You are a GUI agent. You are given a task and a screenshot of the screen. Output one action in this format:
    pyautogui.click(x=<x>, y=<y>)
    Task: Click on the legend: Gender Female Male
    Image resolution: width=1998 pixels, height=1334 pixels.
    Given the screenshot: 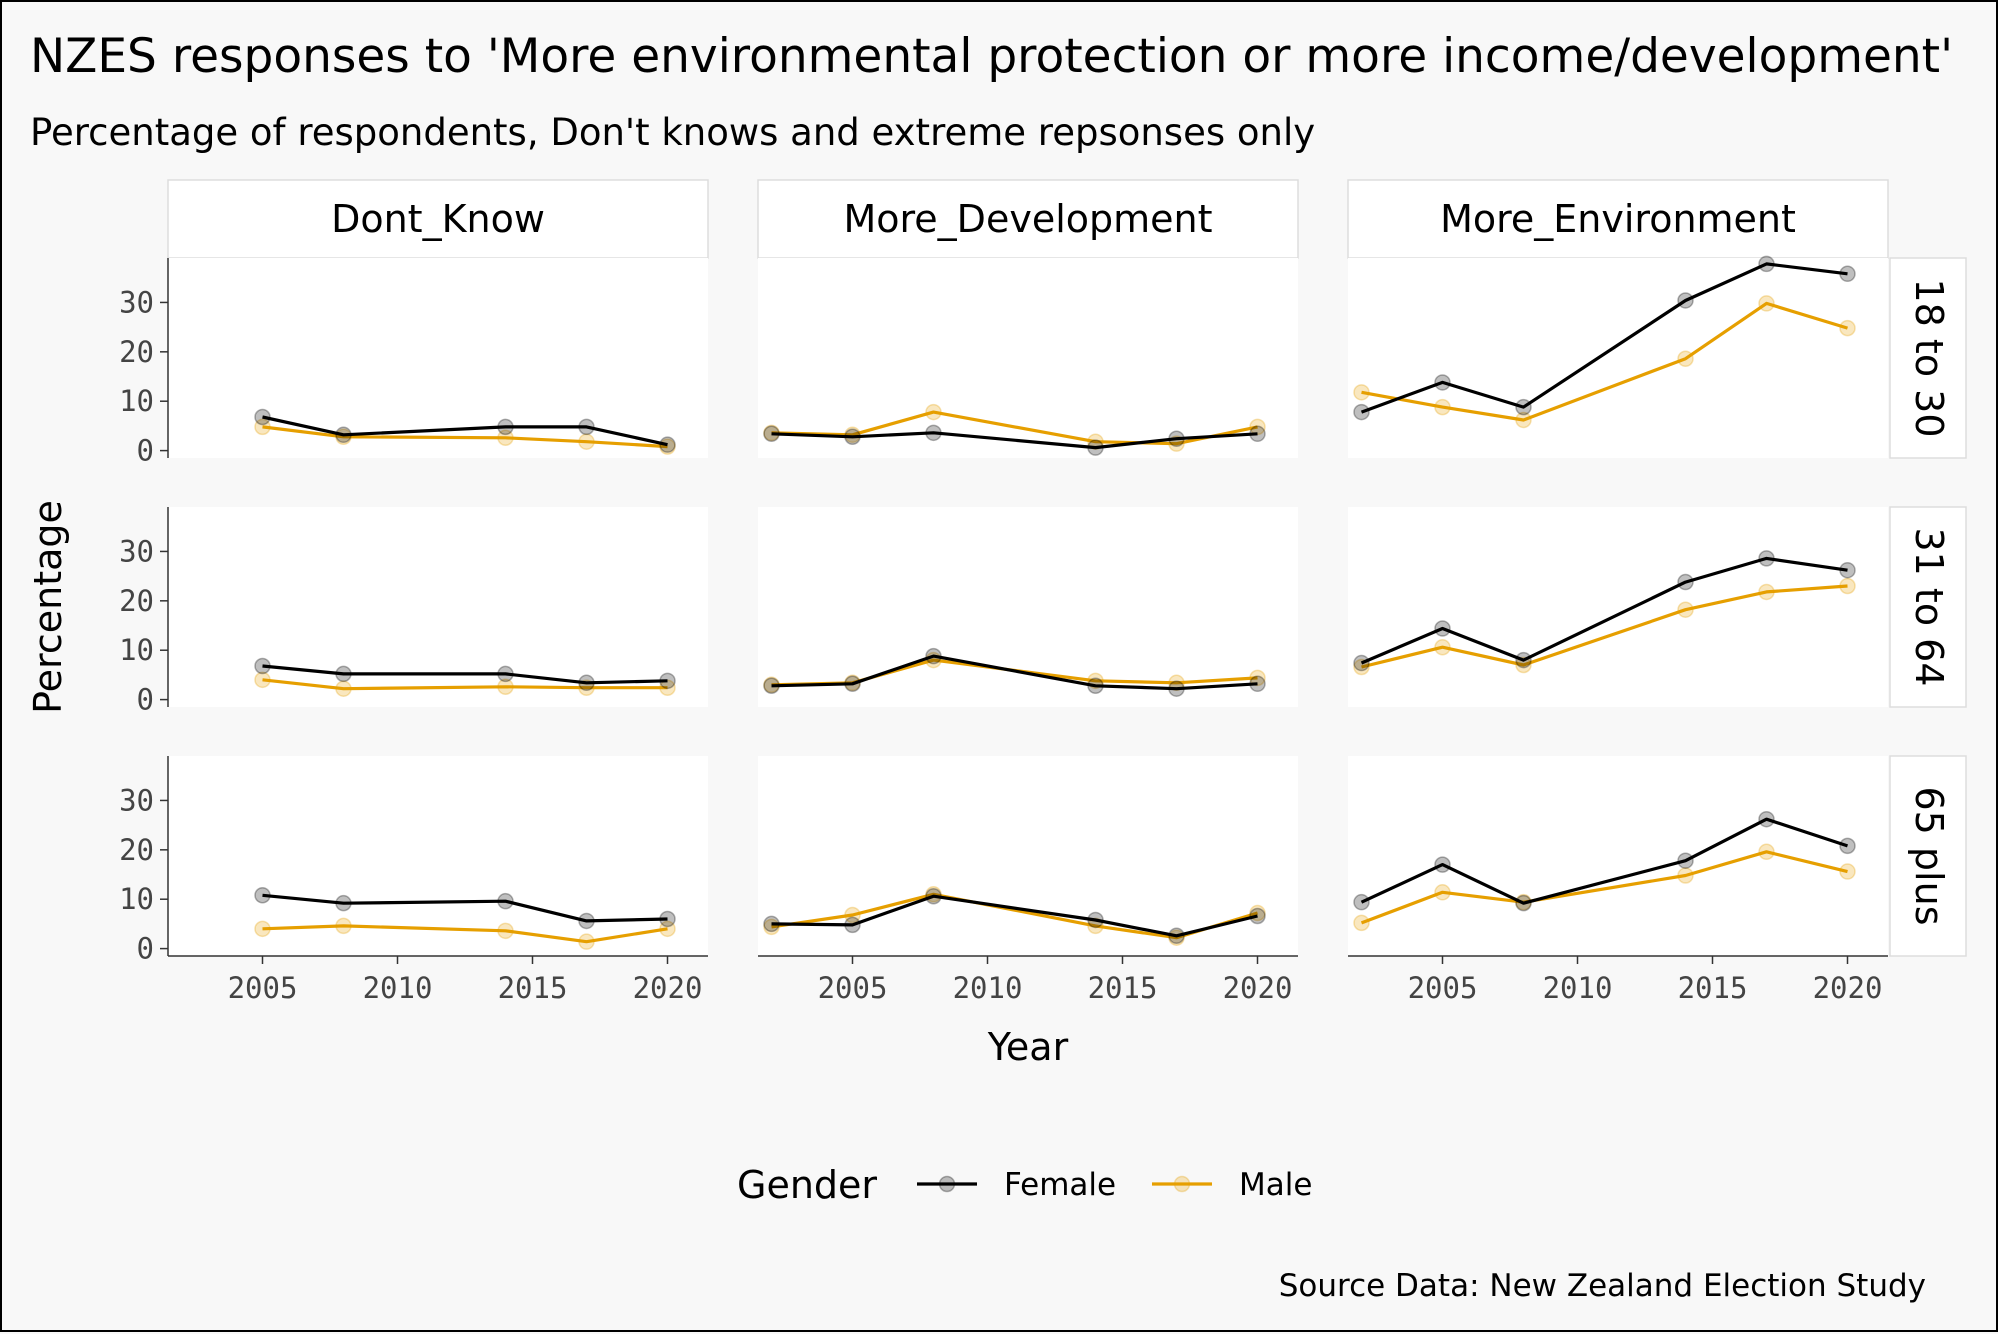 What is the action you would take?
    pyautogui.click(x=1024, y=1185)
    